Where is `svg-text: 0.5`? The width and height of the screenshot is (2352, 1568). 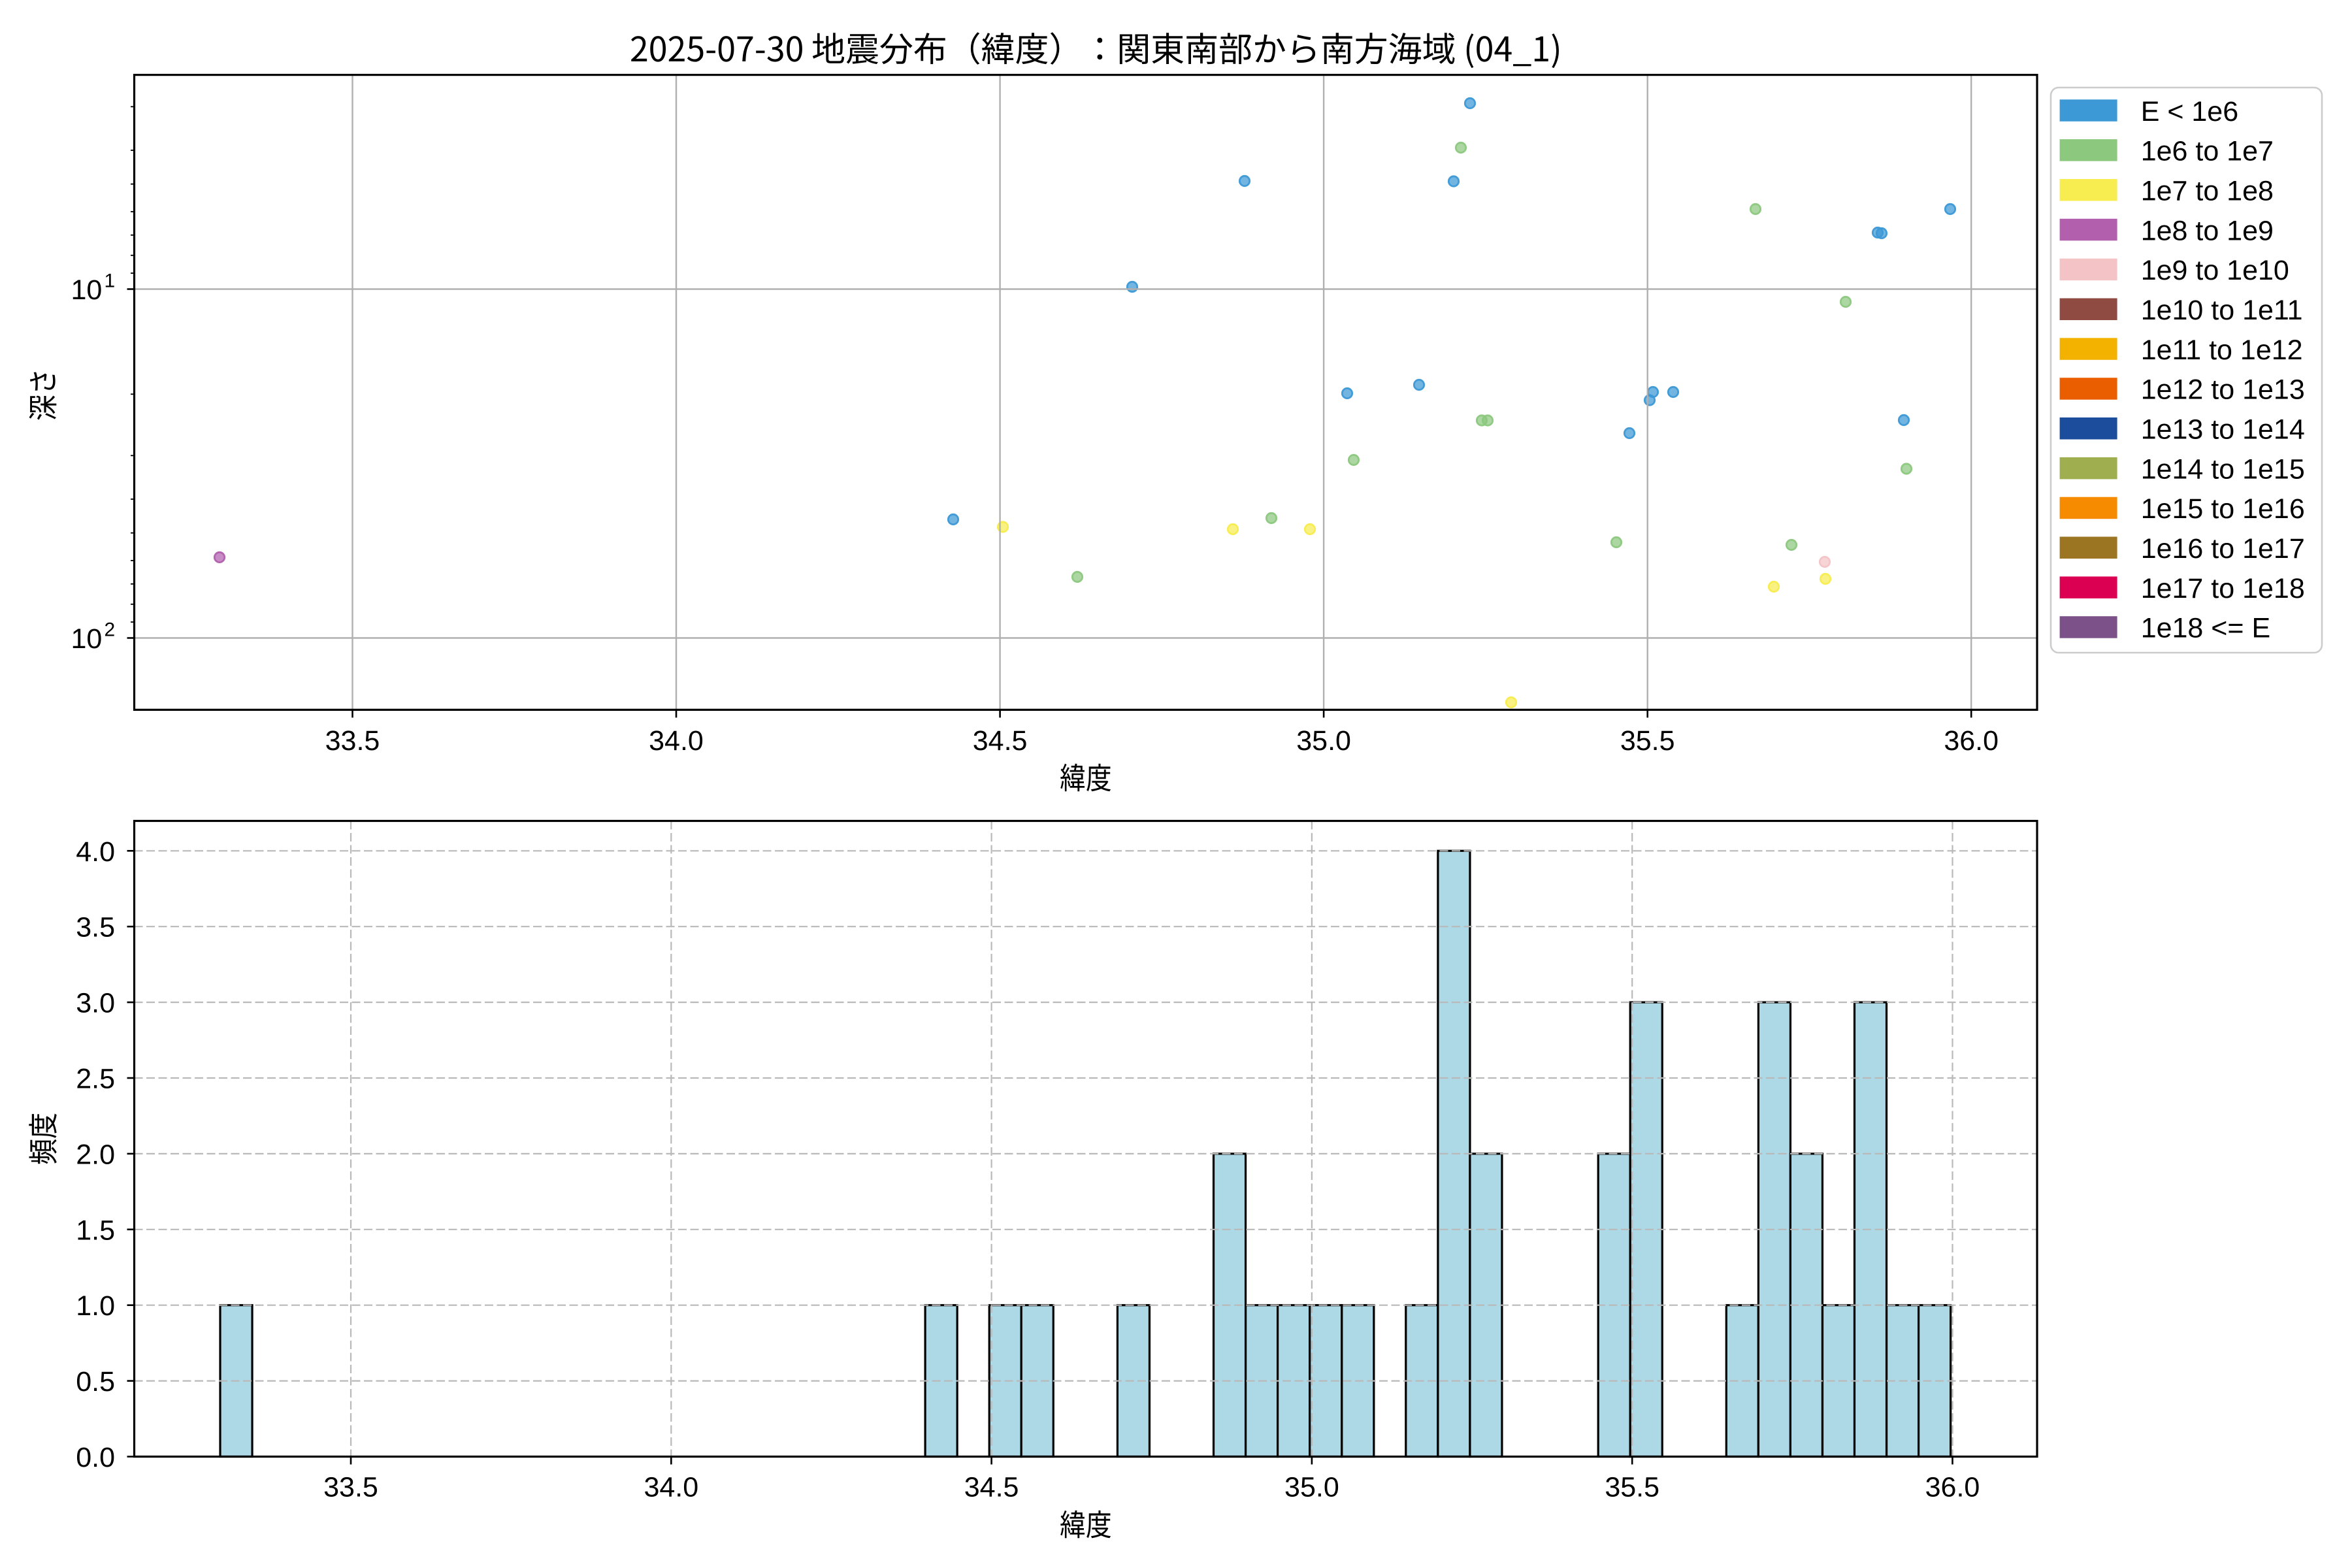
svg-text: 0.5 is located at coordinates (95, 1381).